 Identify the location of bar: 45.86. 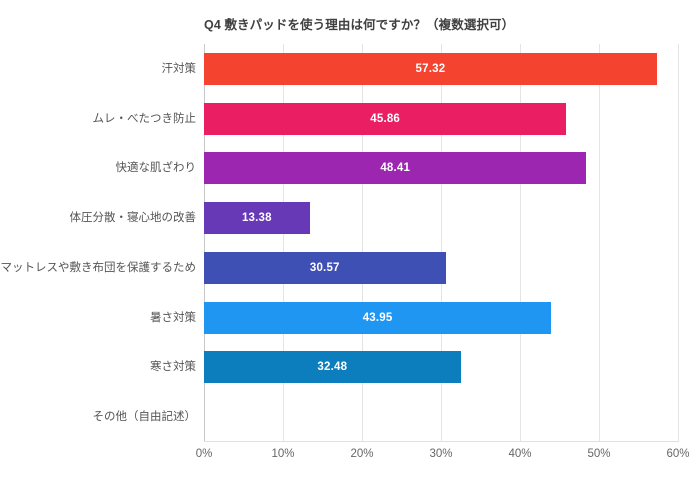
(385, 118).